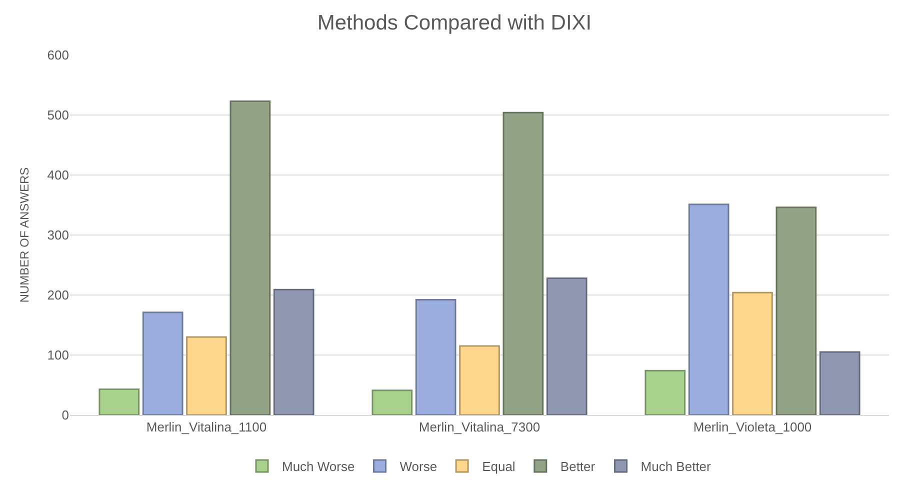 The height and width of the screenshot is (493, 909). Describe the element at coordinates (479, 427) in the screenshot. I see `x-tick-label: Merlin_Vitalina_7300` at that location.